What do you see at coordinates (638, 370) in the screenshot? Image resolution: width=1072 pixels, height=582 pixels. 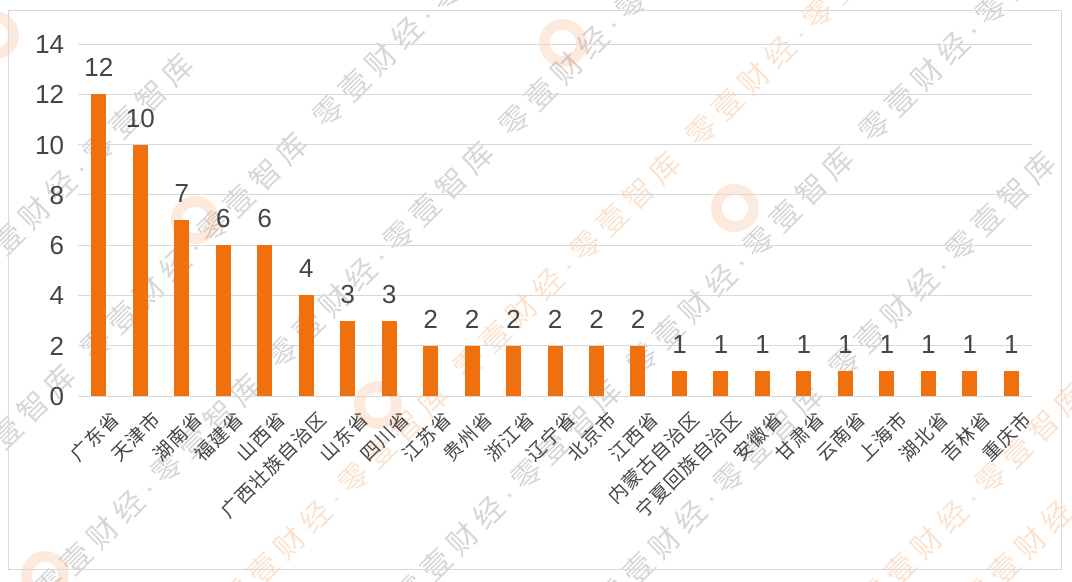 I see `bar-江西省` at bounding box center [638, 370].